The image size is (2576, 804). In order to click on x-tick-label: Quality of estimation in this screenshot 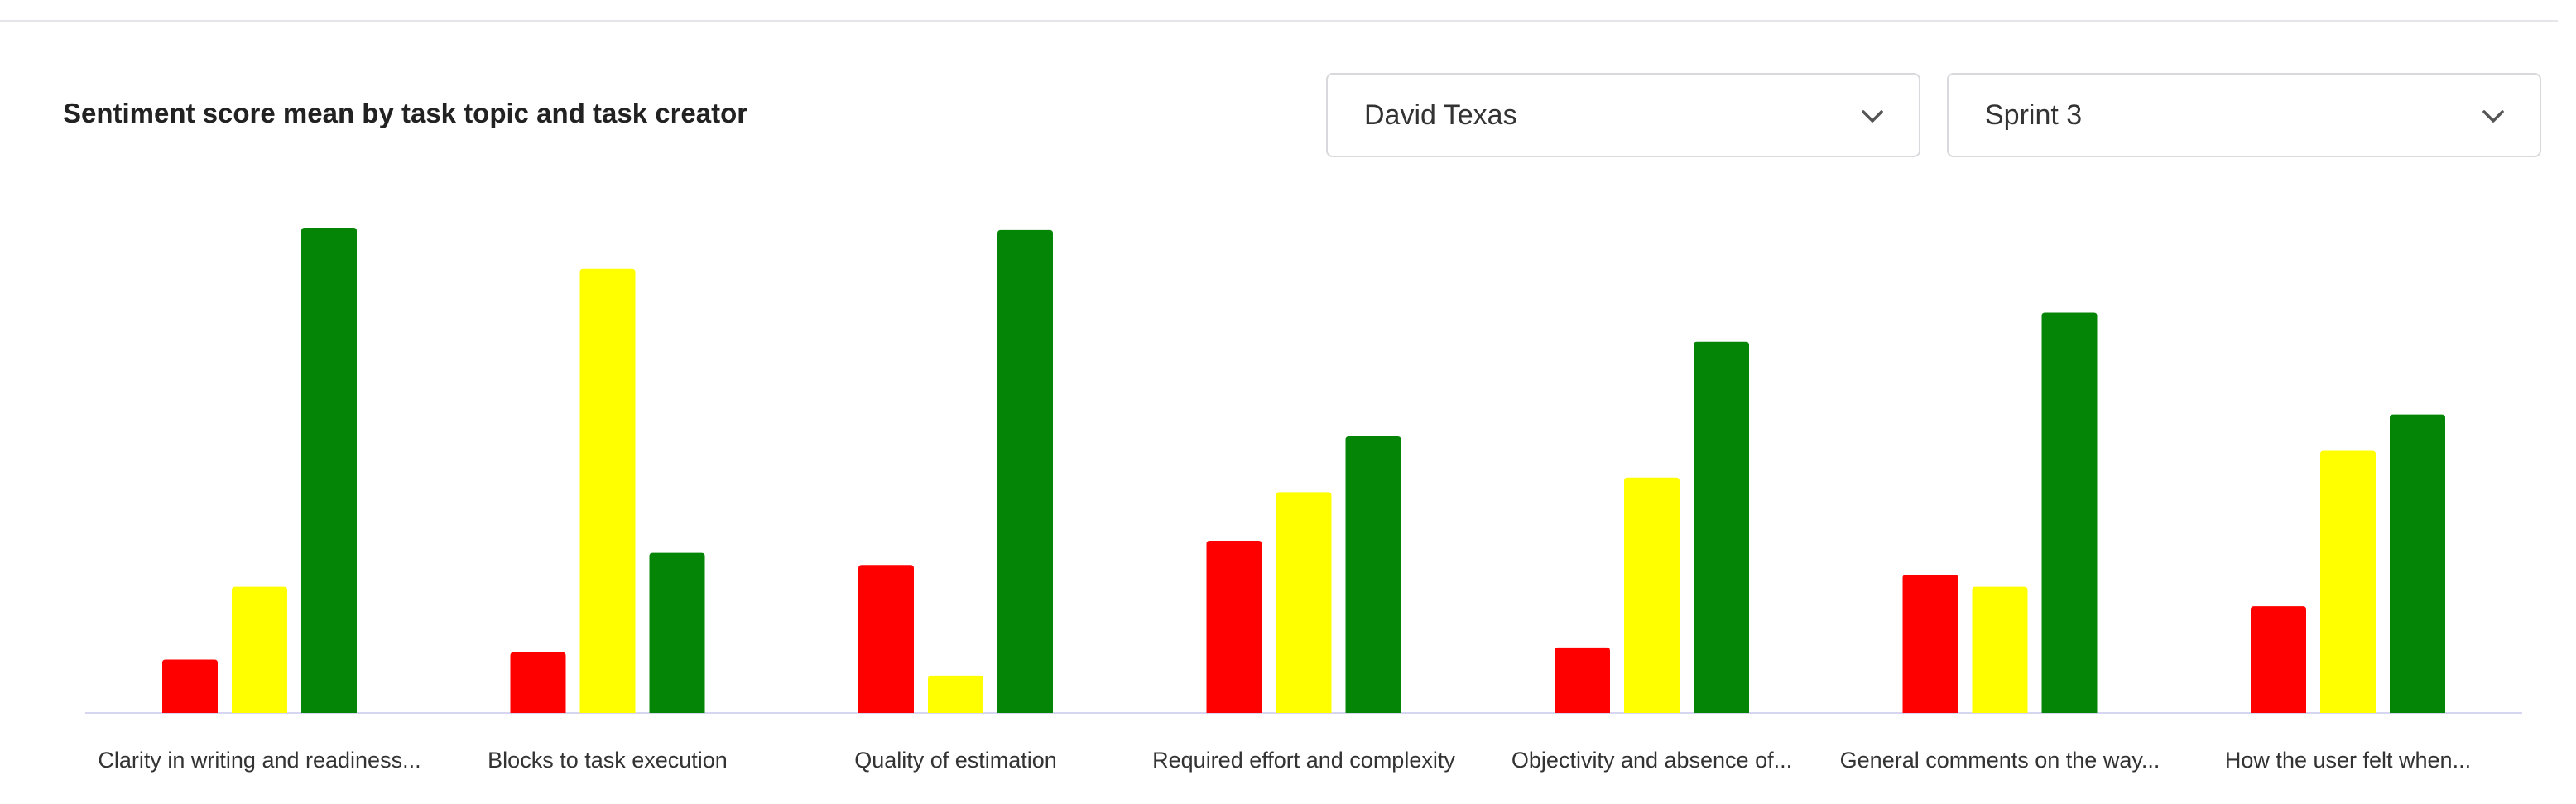, I will do `click(955, 760)`.